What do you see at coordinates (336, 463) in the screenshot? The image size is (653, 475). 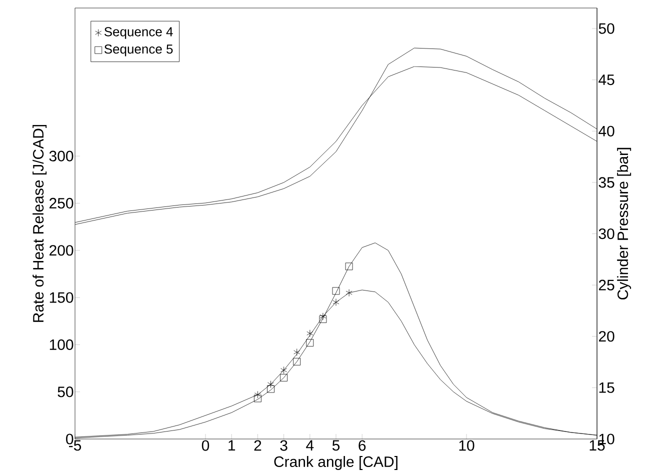 I see `x-axis-title: Crank angle [CAD]` at bounding box center [336, 463].